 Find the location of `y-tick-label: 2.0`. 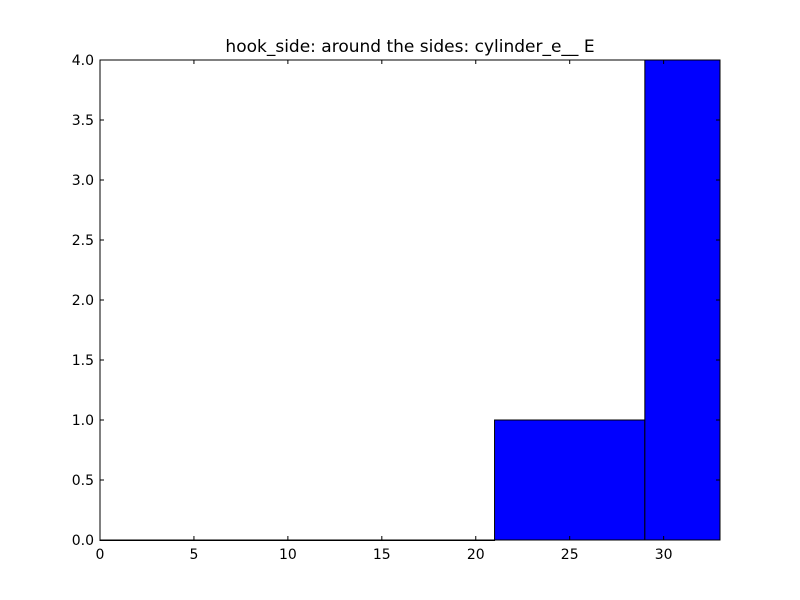

y-tick-label: 2.0 is located at coordinates (83, 301).